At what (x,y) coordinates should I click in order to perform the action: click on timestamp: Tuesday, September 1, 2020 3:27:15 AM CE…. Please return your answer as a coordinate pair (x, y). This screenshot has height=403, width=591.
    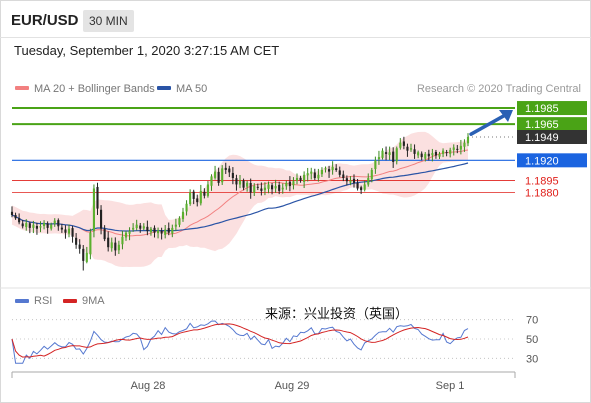
    Looking at the image, I should click on (147, 50).